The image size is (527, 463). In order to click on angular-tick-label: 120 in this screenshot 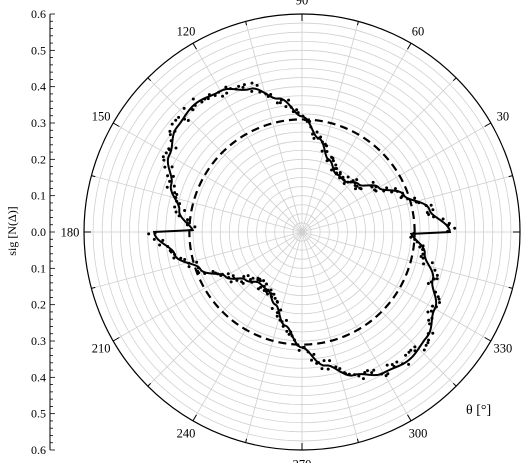, I will do `click(186, 32)`.